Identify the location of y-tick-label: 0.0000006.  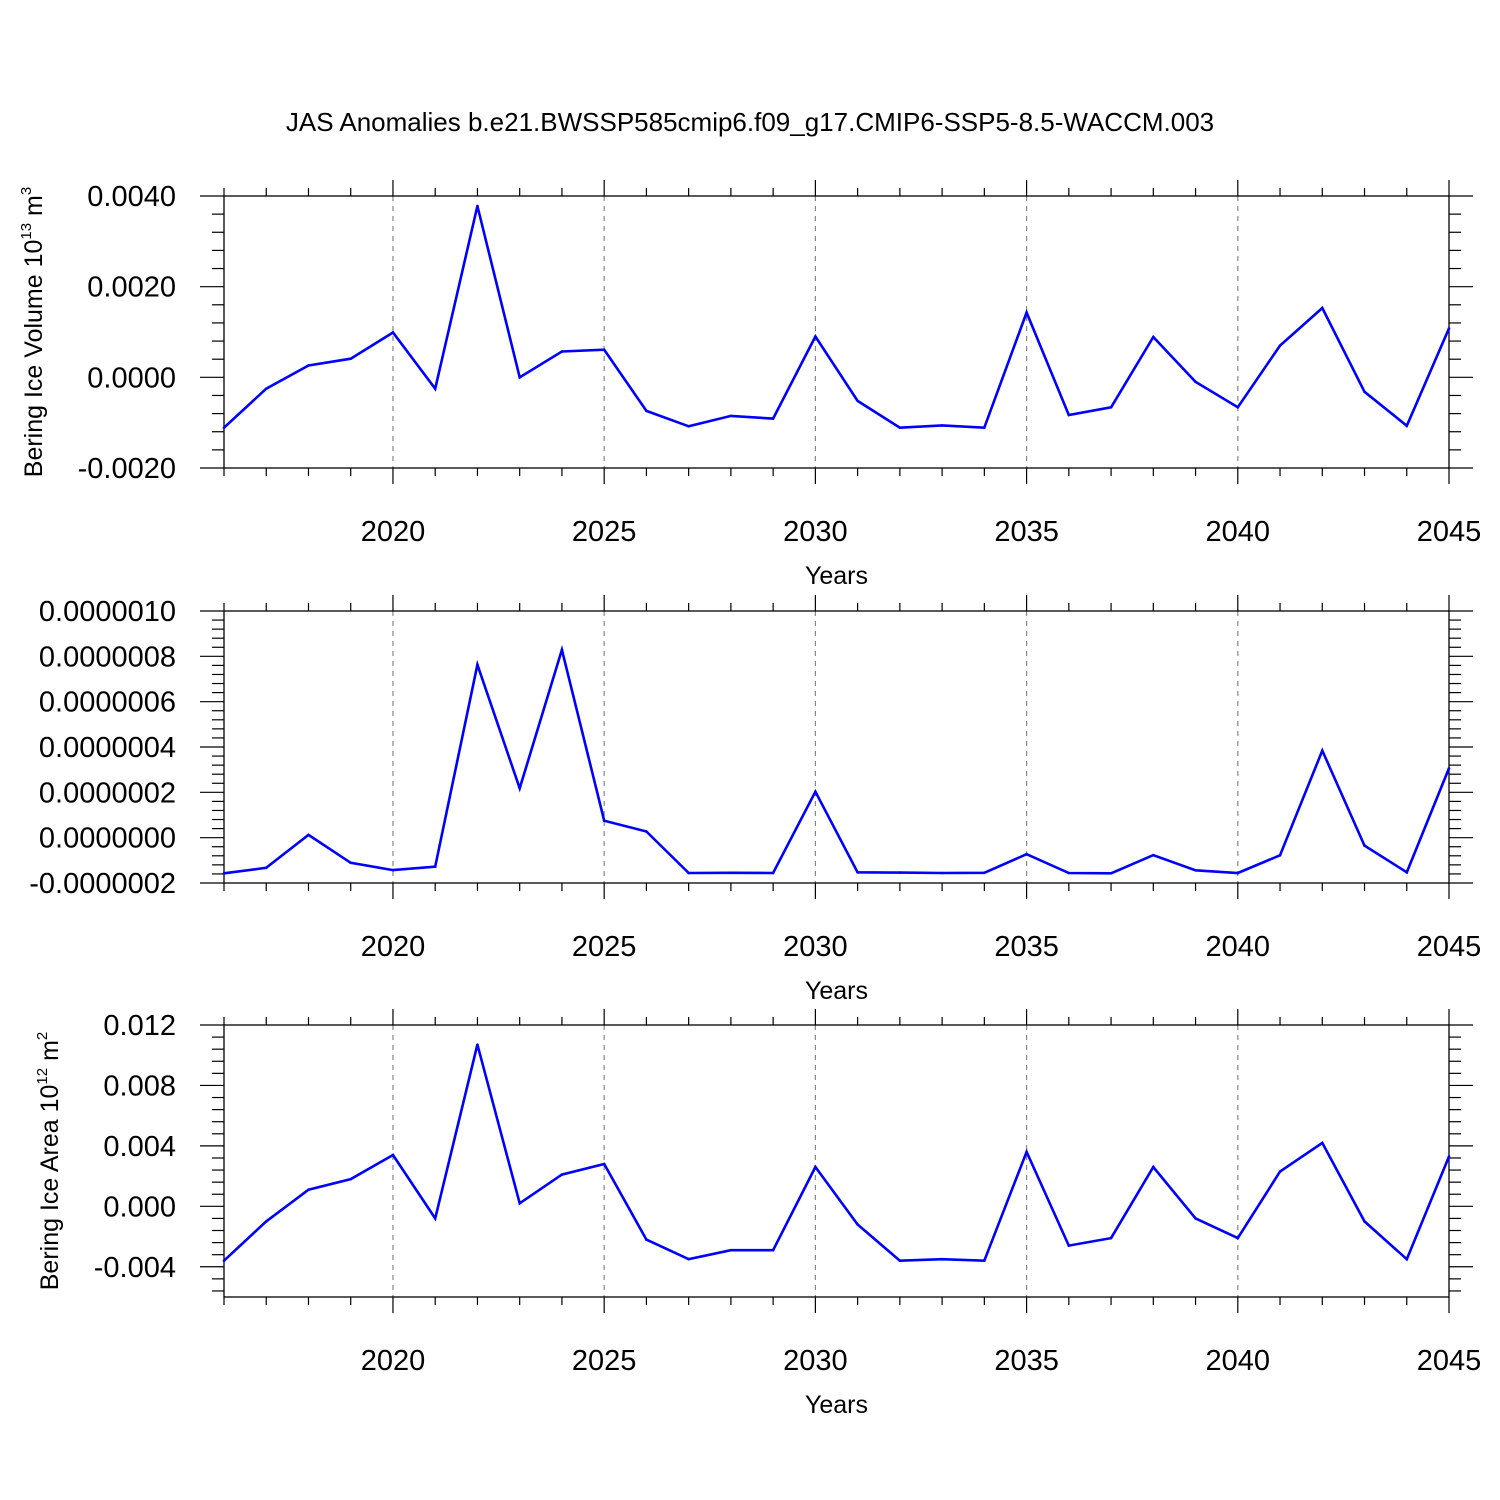
(107, 703).